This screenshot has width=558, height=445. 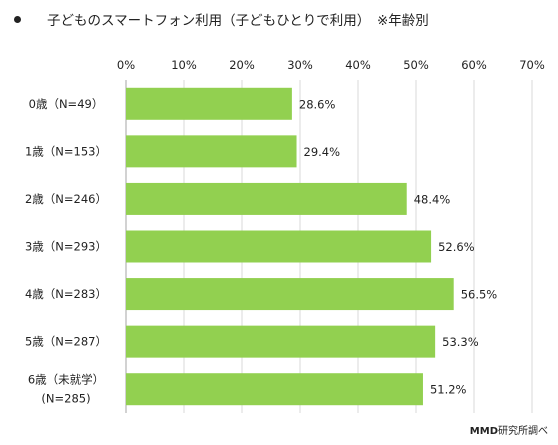 What do you see at coordinates (66, 247) in the screenshot?
I see `category-label: 3歳（N=293）` at bounding box center [66, 247].